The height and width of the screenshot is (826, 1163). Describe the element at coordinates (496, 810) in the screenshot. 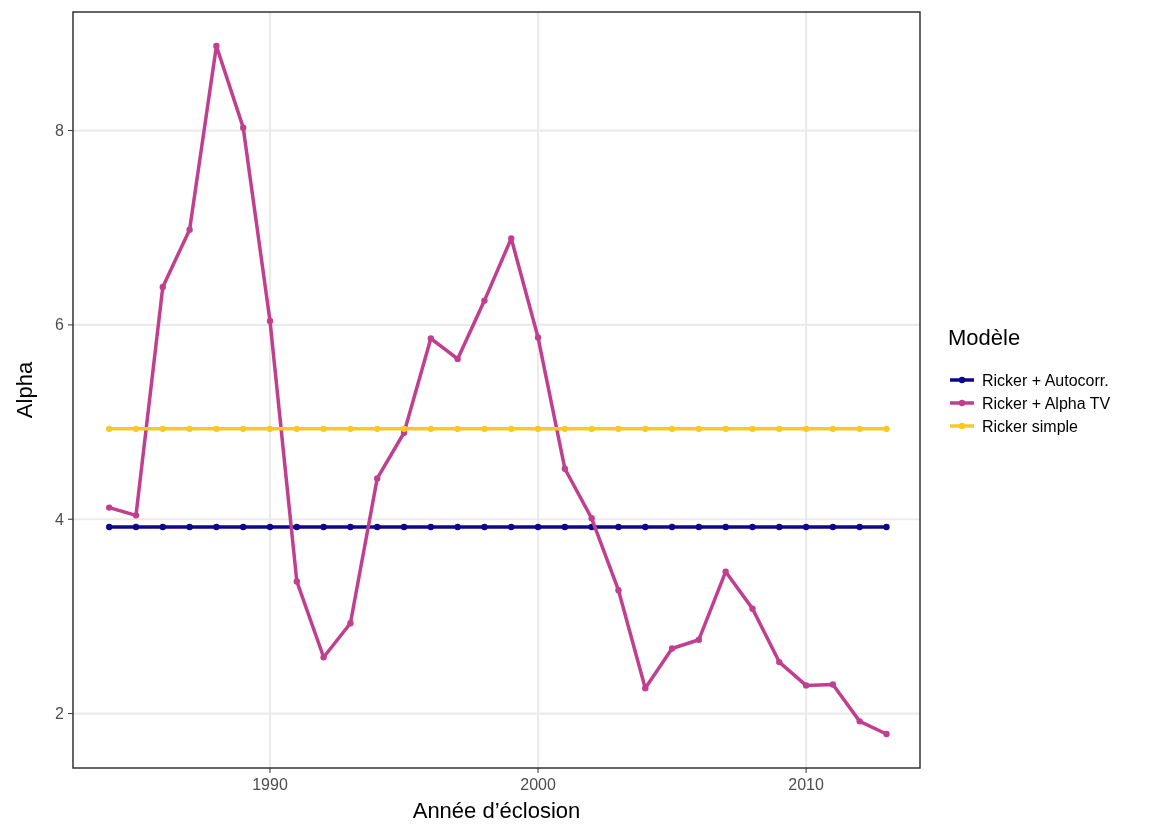

I see `x-axis-title: Année d’éclosion` at that location.